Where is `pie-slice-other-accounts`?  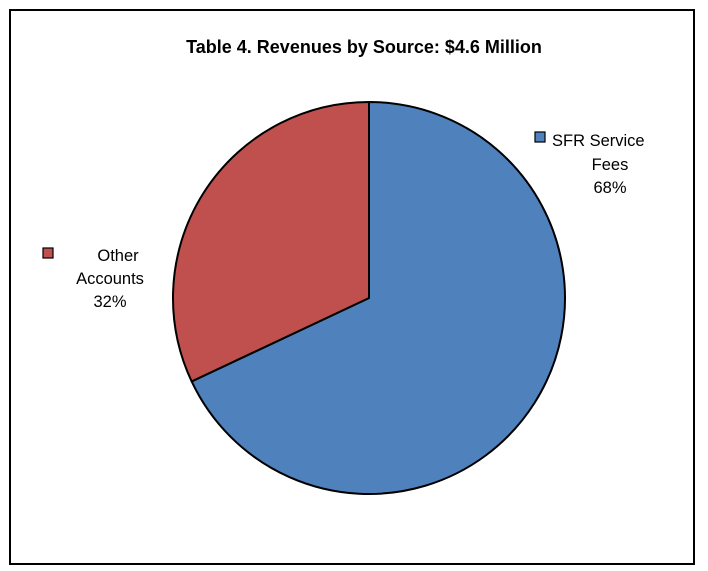
pie-slice-other-accounts is located at coordinates (271, 242).